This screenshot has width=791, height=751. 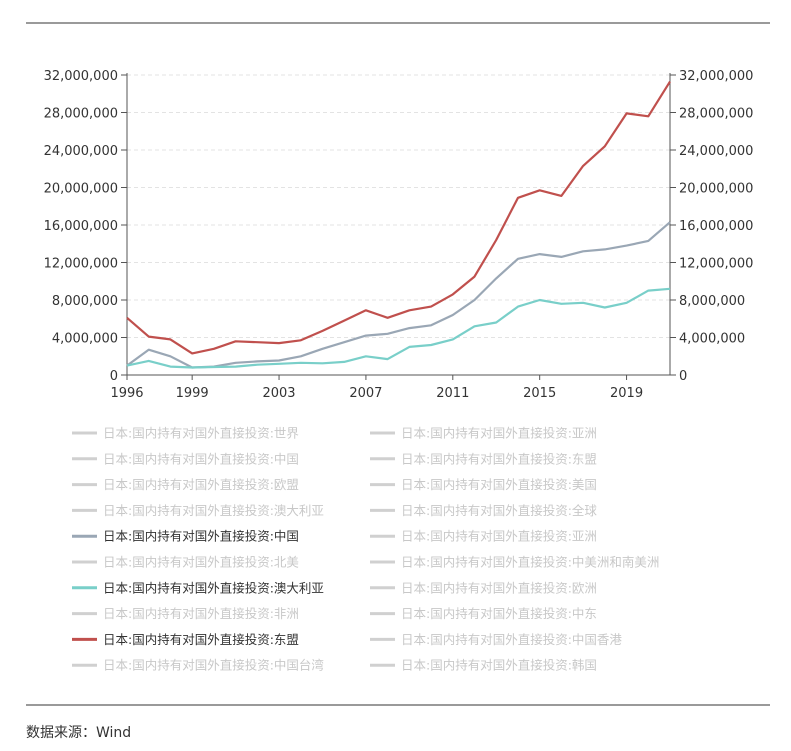 I want to click on data-source: 数据来源：Wind, so click(x=79, y=733).